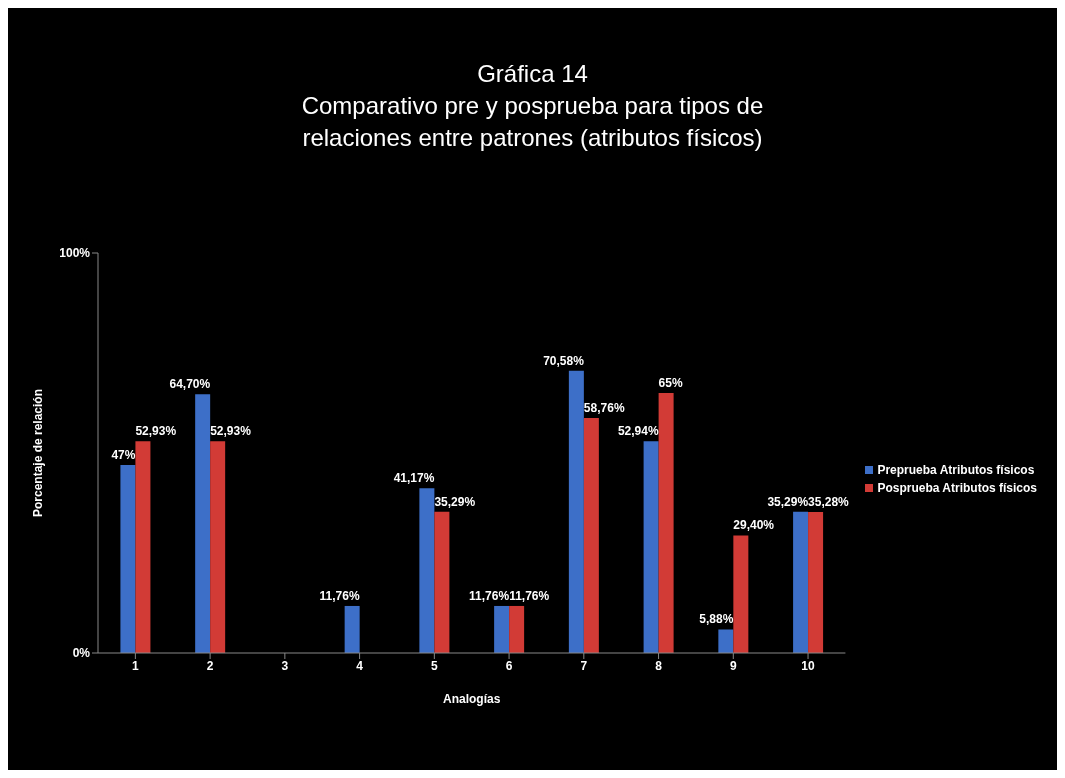 Image resolution: width=1065 pixels, height=778 pixels. I want to click on chart-subtitle: Comparativo pre y posprueba para tipos de relaciones entre patrones (atributos físicos), so click(532, 122).